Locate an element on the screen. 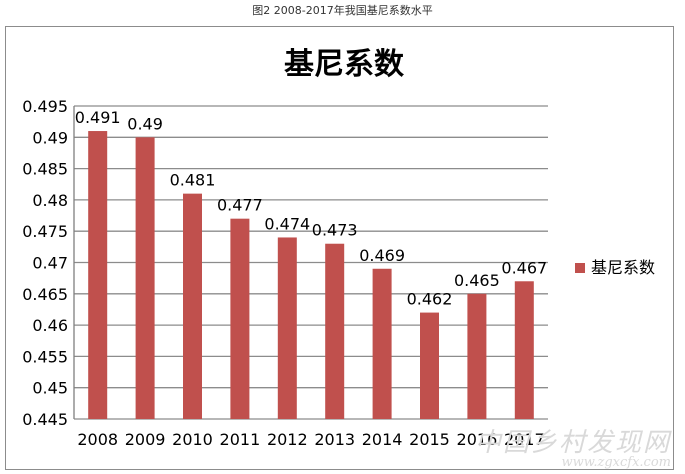 The width and height of the screenshot is (685, 474). data-label: 0.467 is located at coordinates (524, 267).